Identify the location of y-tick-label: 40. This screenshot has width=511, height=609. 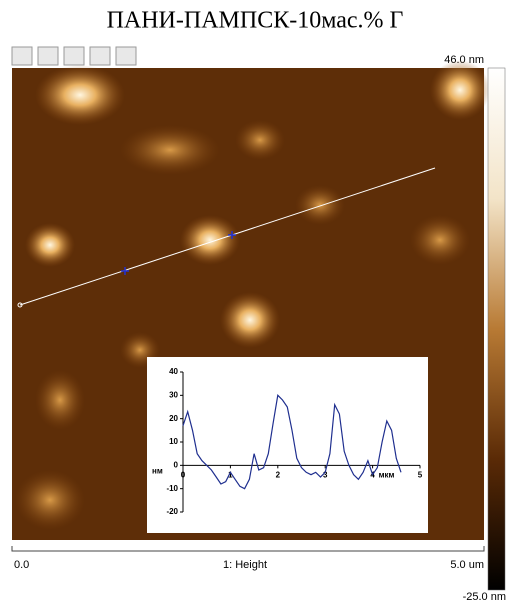
(173, 371).